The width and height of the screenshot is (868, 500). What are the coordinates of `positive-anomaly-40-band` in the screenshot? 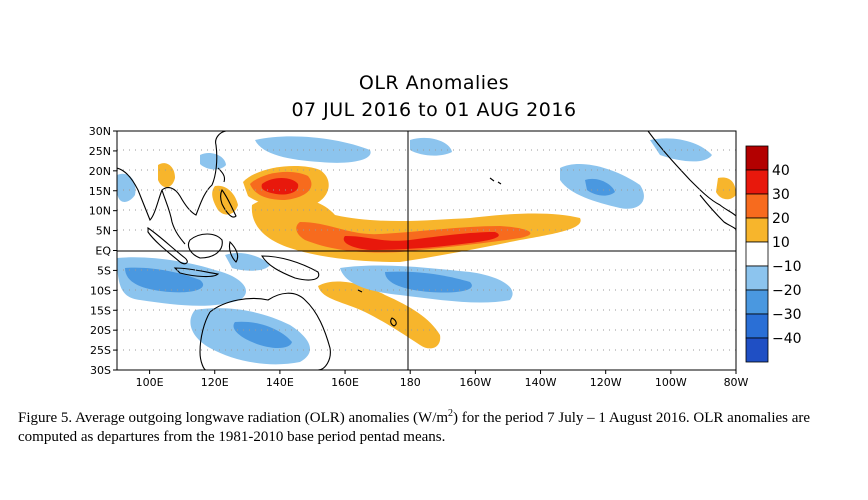 It's located at (421, 241).